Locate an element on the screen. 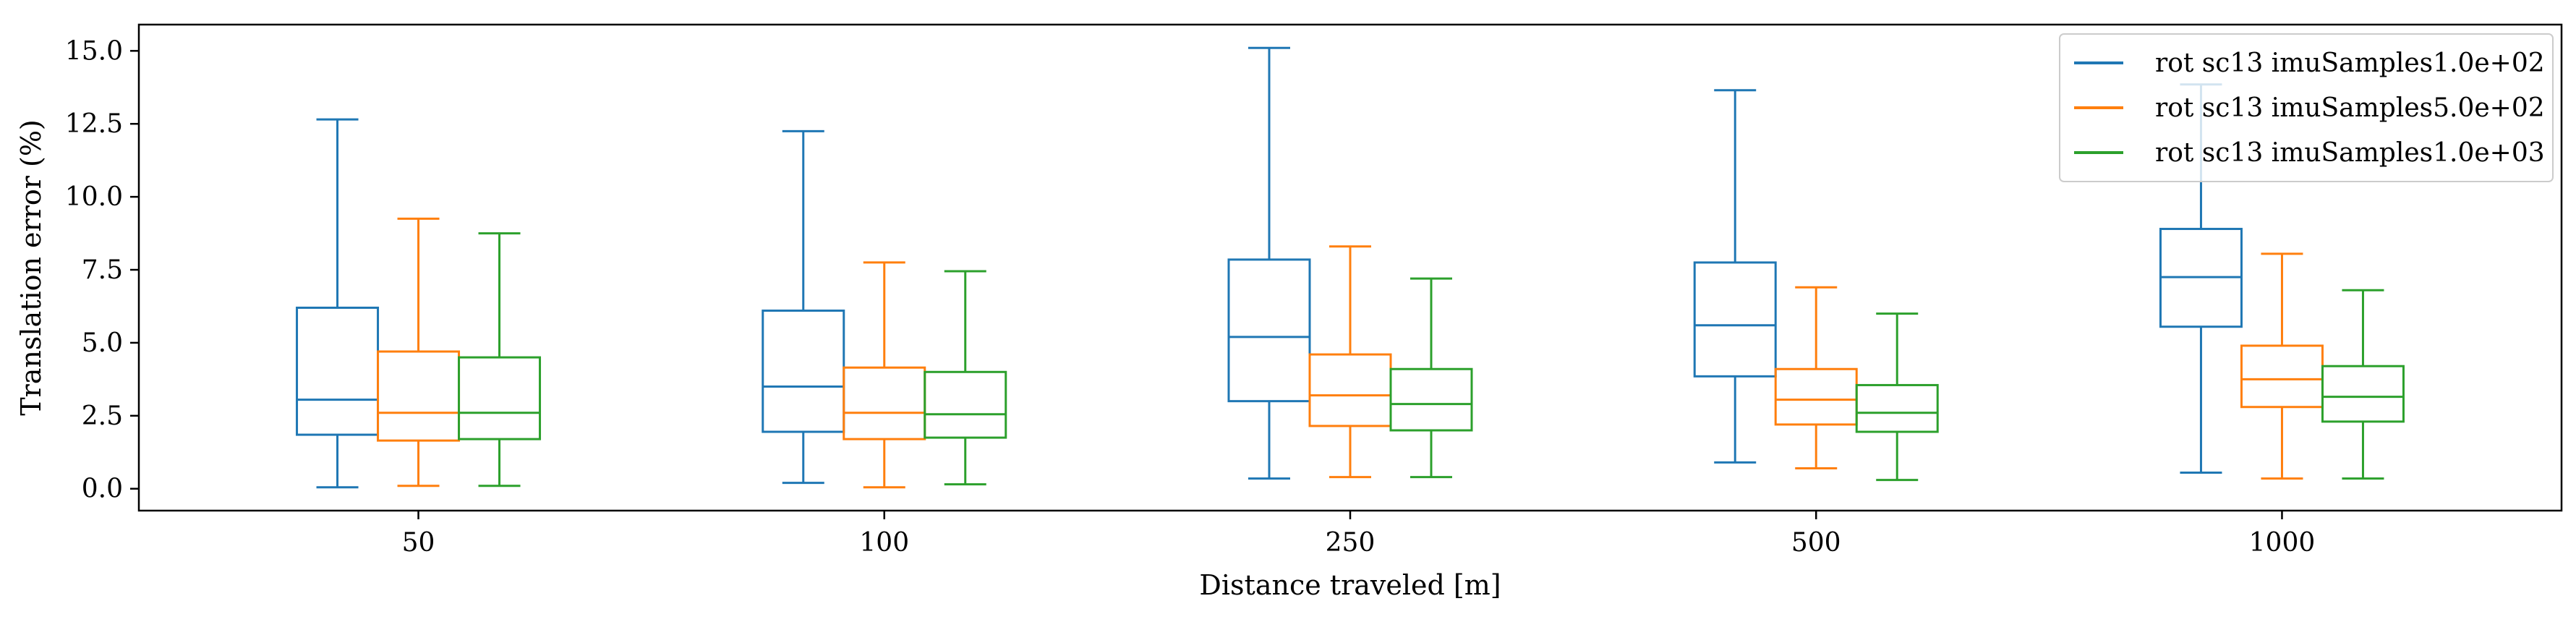  x-tick-label: 100 is located at coordinates (884, 543).